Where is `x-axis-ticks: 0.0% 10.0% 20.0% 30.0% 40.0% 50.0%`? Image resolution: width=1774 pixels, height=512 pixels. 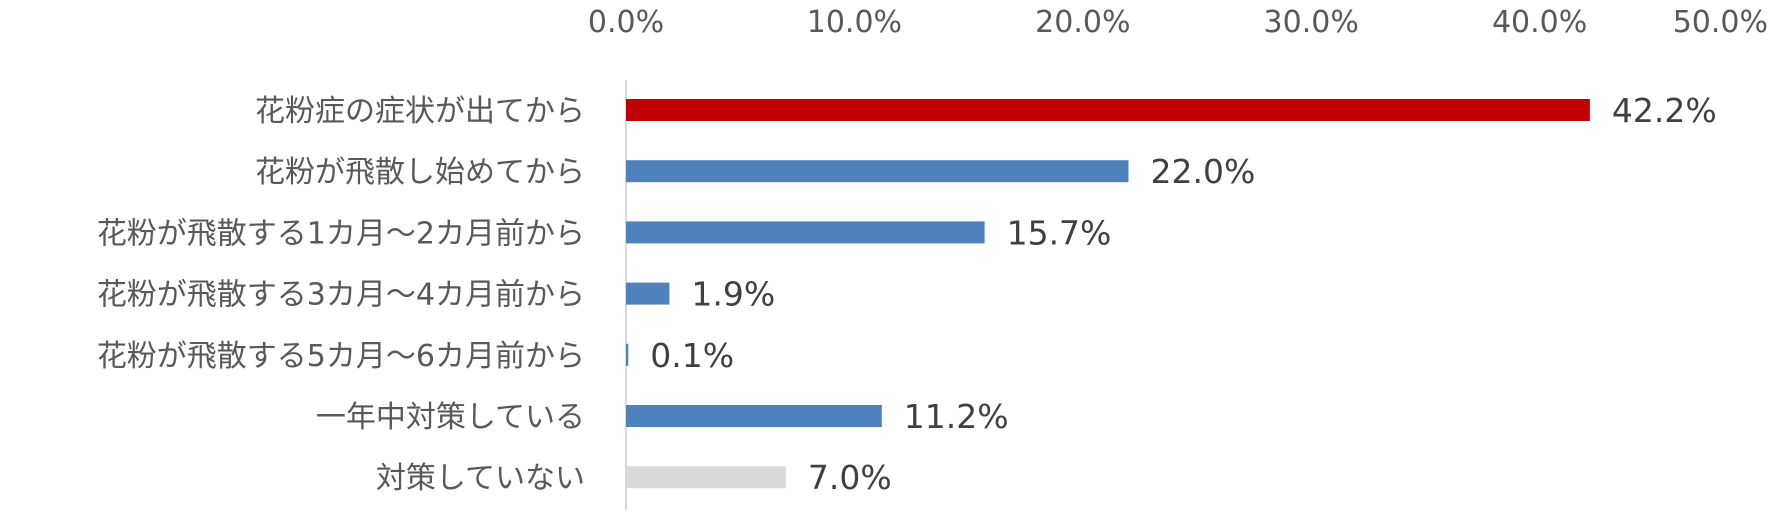 x-axis-ticks: 0.0% 10.0% 20.0% 30.0% 40.0% 50.0% is located at coordinates (1178, 22).